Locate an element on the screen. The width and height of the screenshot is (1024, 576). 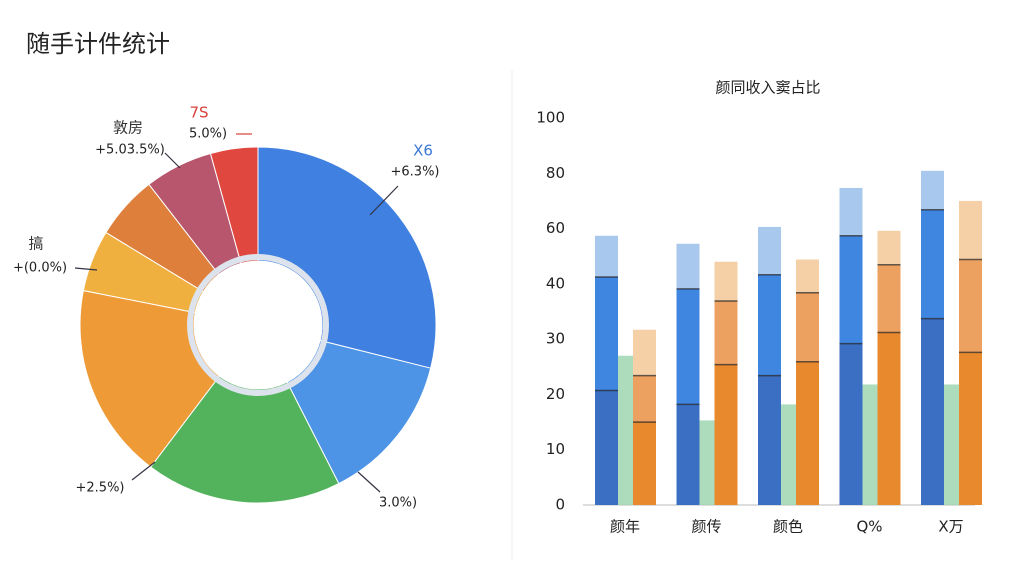
annotation-text: +(0.0%) is located at coordinates (40, 268).